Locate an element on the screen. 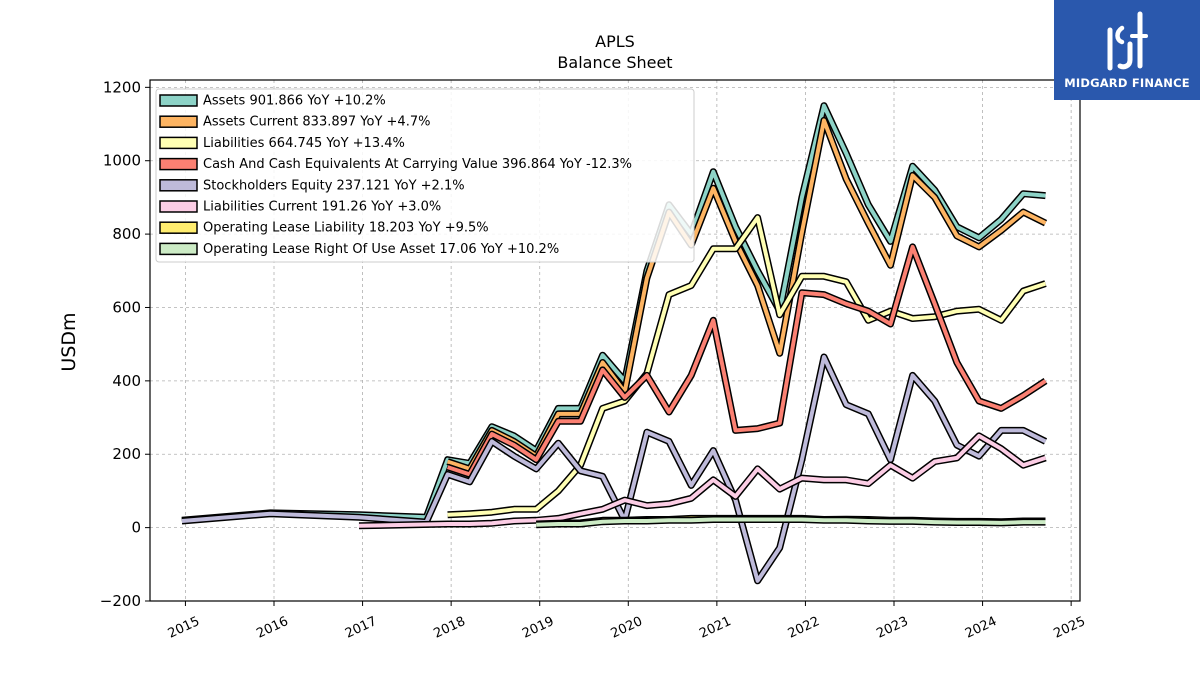 The height and width of the screenshot is (675, 1200). legend-entry: Liabilities Current 191.26 YoY +3.0% is located at coordinates (322, 207).